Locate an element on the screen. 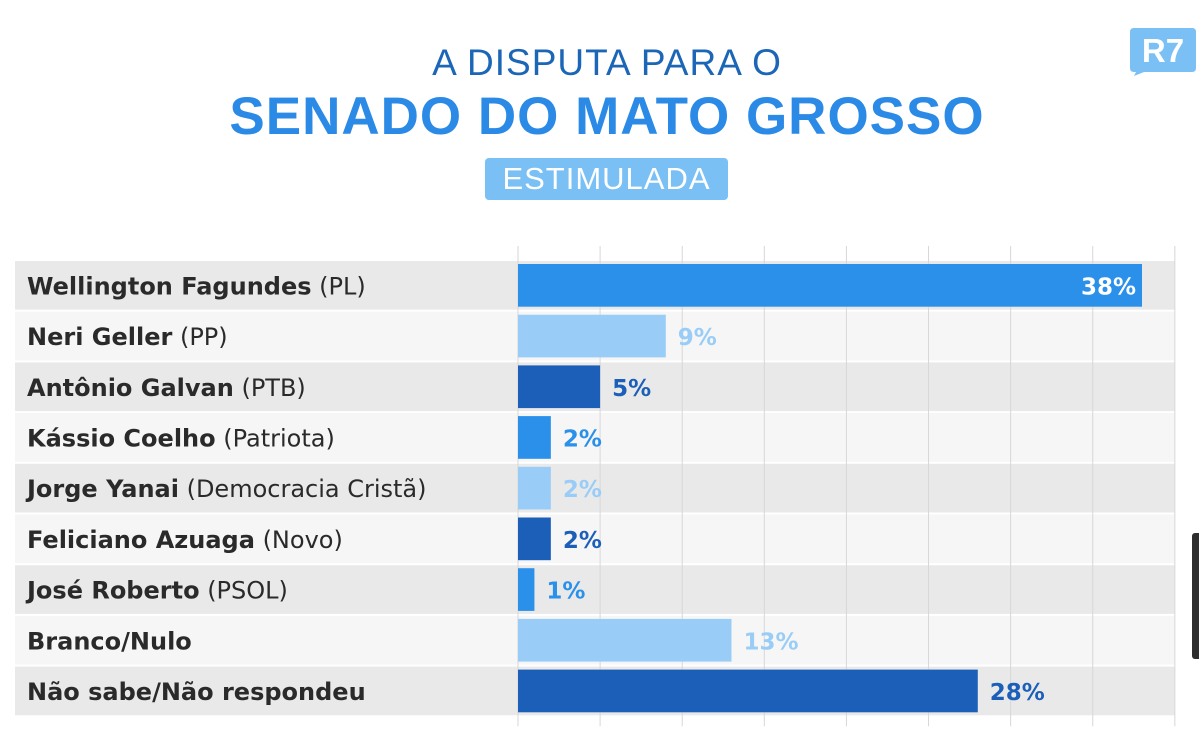 This screenshot has height=734, width=1199. screen-edge-handle is located at coordinates (1195, 596).